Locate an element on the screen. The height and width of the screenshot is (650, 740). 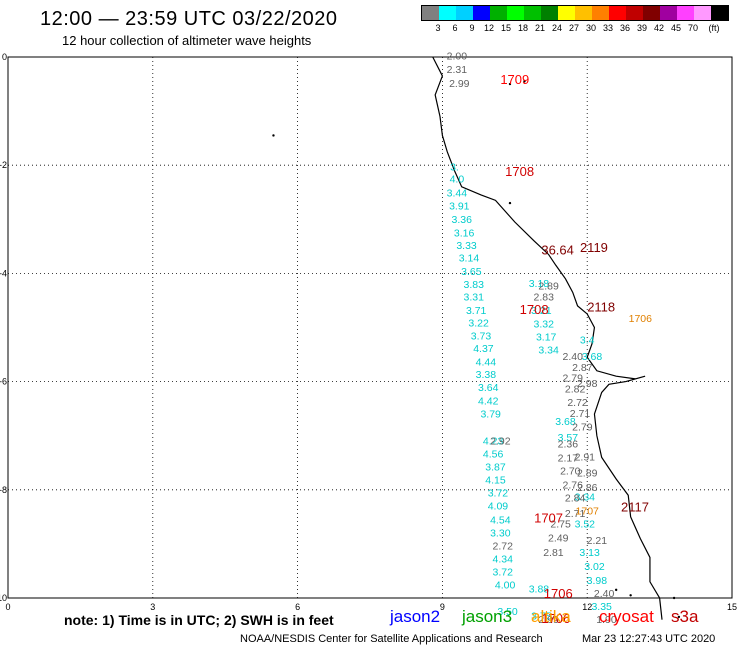
y-tick-label: -4 is located at coordinates (3, 273).